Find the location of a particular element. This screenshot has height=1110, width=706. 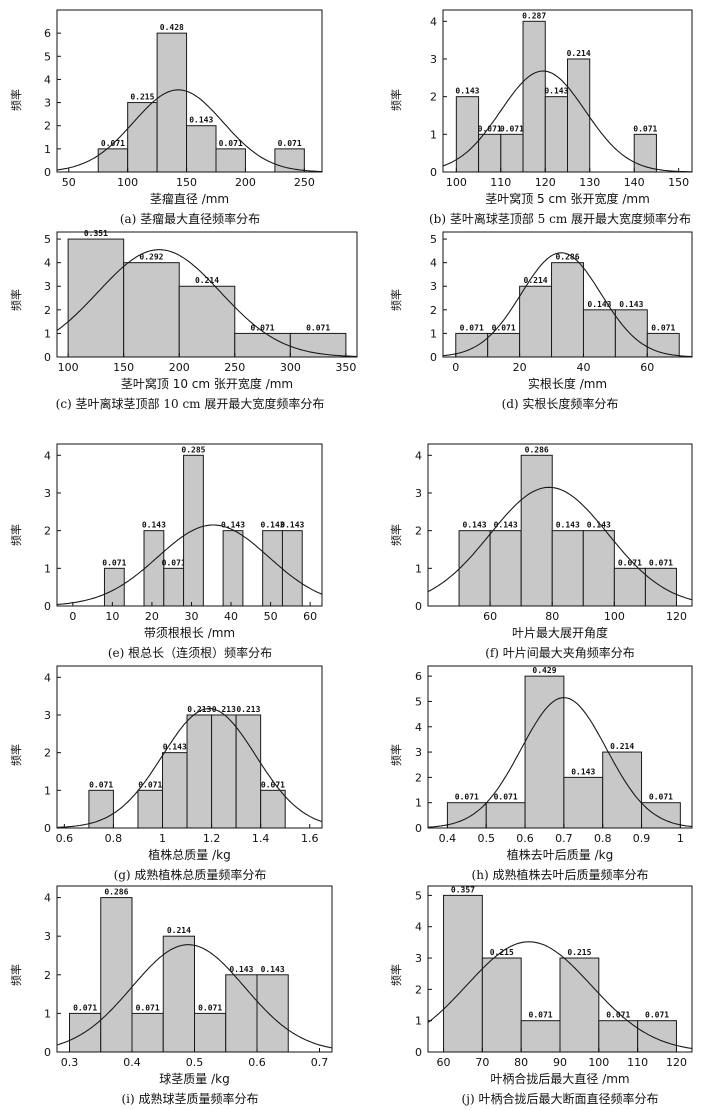

figure-caption: (f) 叶片间最大夹角频率分布 is located at coordinates (560, 652).